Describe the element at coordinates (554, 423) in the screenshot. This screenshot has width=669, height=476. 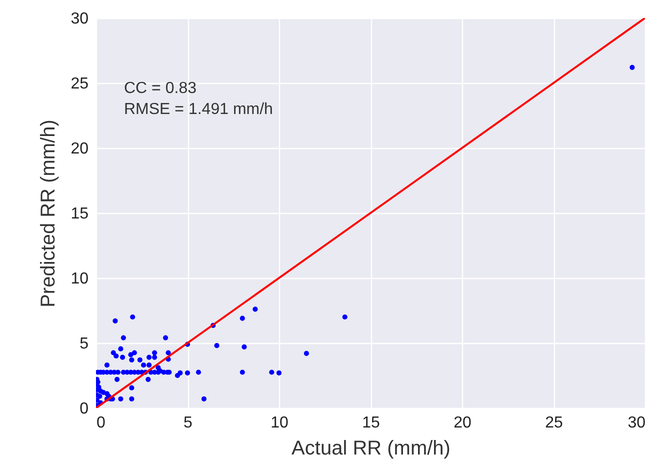
I see `x-tick-label: 25` at that location.